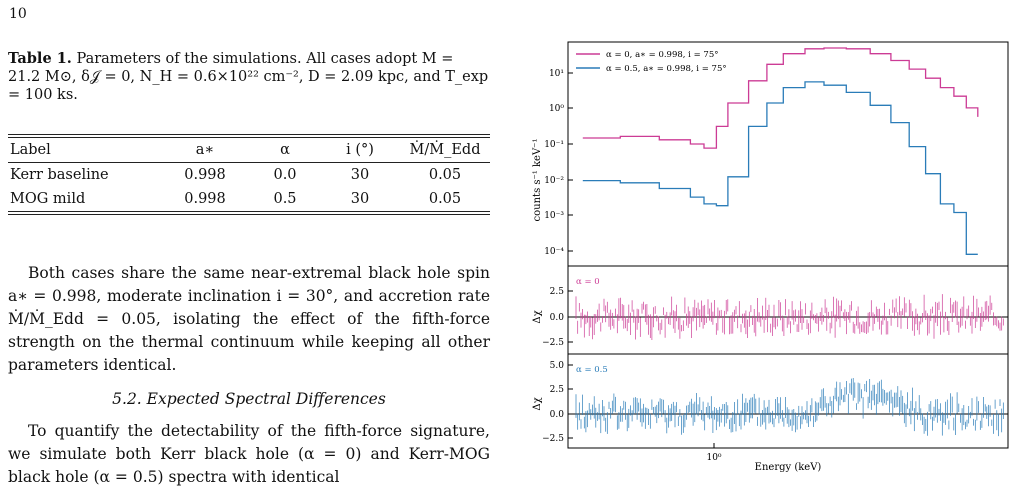 This screenshot has width=1029, height=504. Describe the element at coordinates (249, 199) in the screenshot. I see `table-row: MOG mild 0.998 0.5 30 0.05` at that location.